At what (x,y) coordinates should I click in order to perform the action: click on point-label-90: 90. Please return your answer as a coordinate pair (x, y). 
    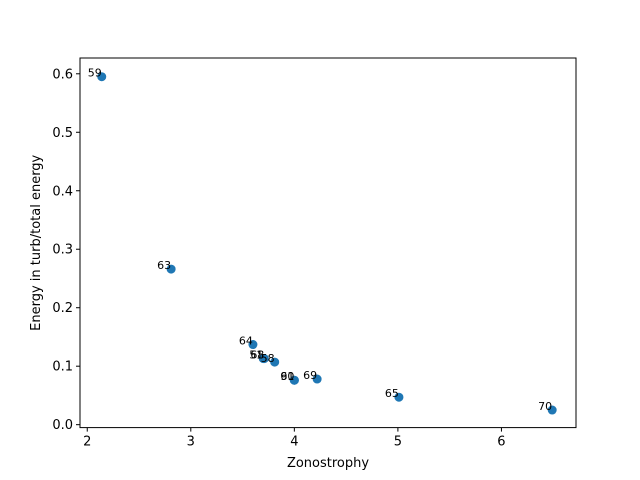
    Looking at the image, I should click on (287, 376).